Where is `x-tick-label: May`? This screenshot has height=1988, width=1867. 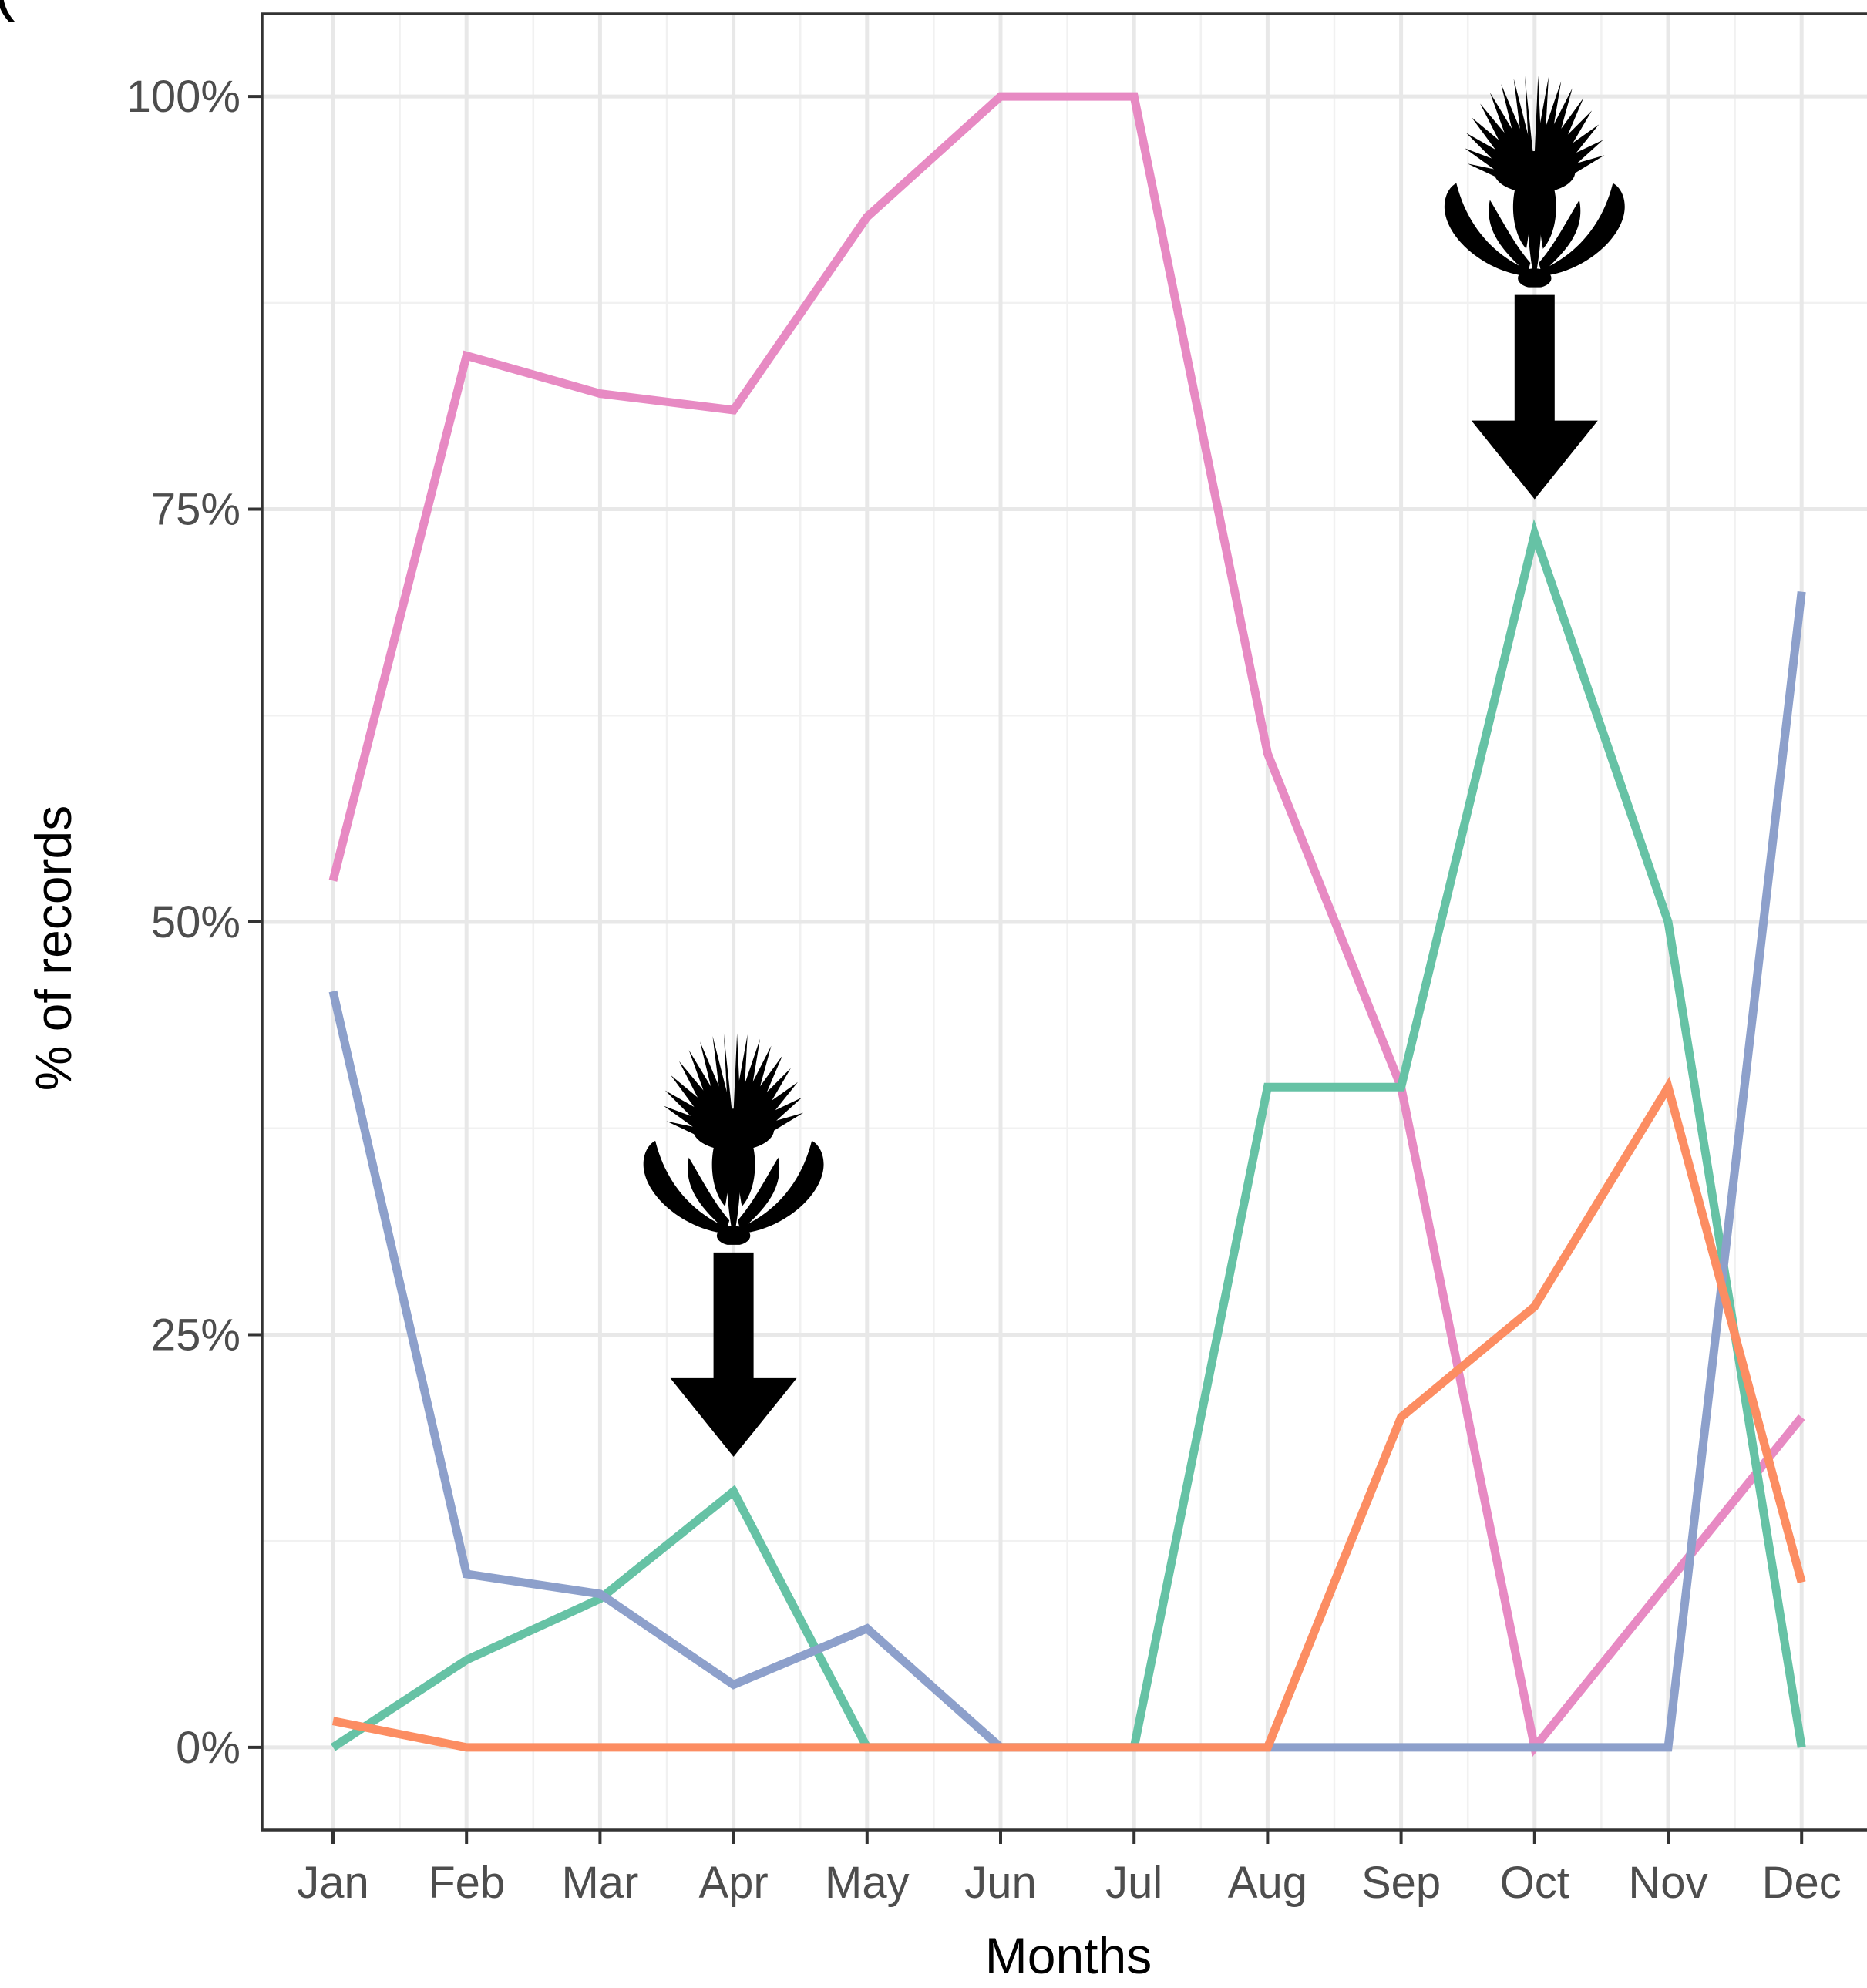 x-tick-label: May is located at coordinates (868, 1883).